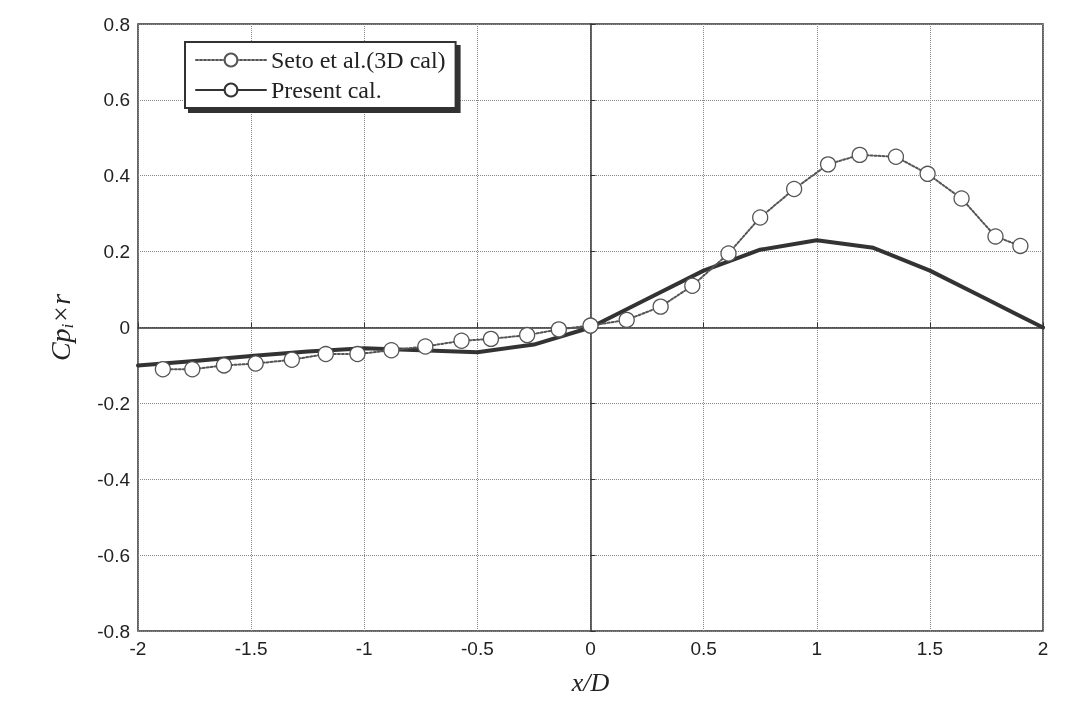  What do you see at coordinates (1043, 648) in the screenshot?
I see `x-tick-label: 2` at bounding box center [1043, 648].